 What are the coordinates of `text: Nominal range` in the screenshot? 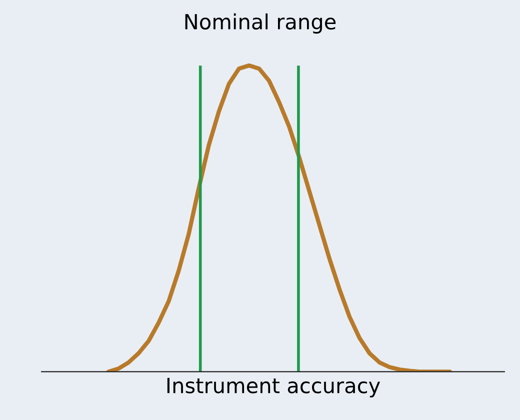 It's located at (260, 23).